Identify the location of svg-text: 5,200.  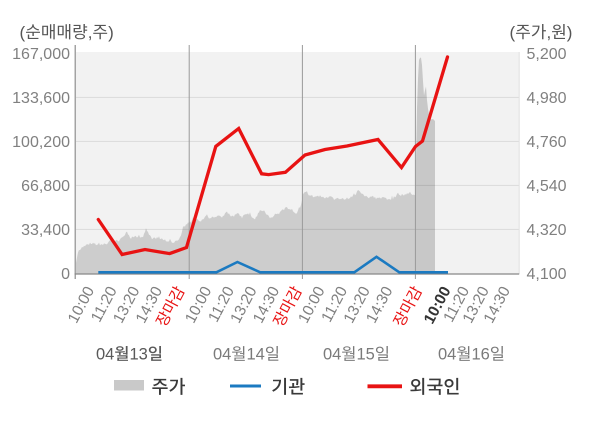
(547, 54).